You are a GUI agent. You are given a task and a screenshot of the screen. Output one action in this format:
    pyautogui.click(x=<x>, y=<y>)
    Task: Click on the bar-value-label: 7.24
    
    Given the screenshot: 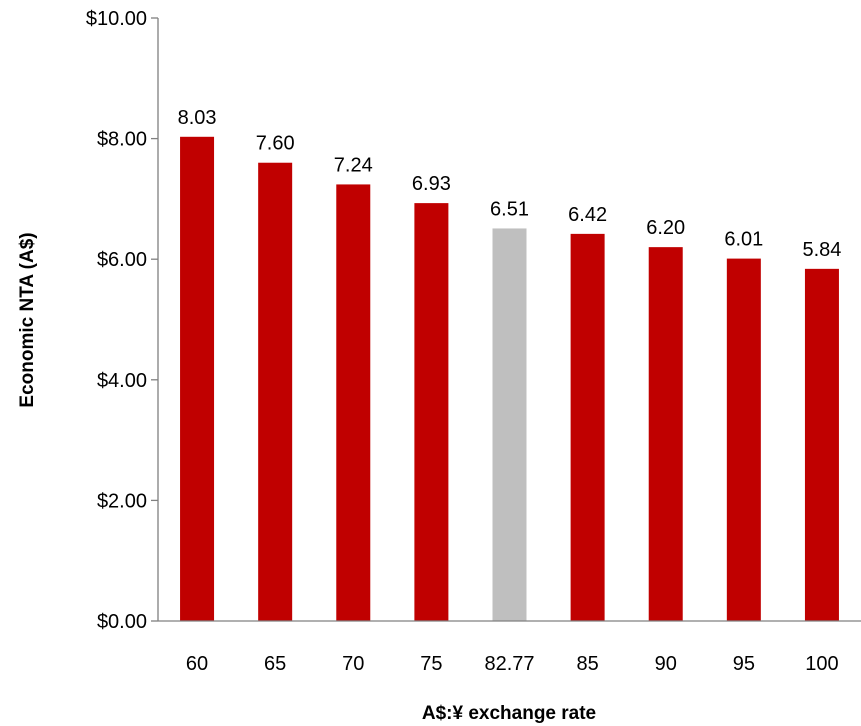 What is the action you would take?
    pyautogui.click(x=353, y=165)
    